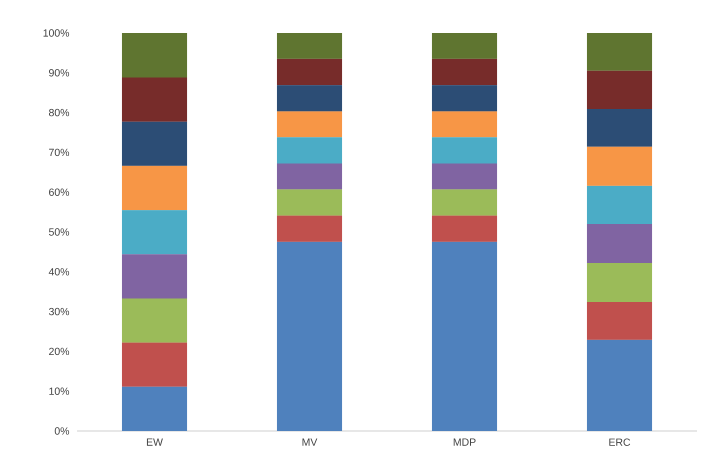 The height and width of the screenshot is (473, 701). I want to click on y-tick-label: 50%, so click(59, 232).